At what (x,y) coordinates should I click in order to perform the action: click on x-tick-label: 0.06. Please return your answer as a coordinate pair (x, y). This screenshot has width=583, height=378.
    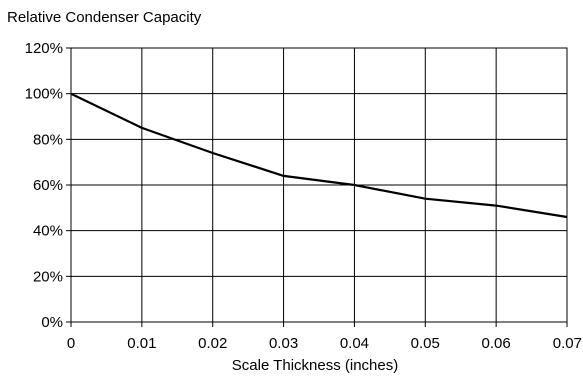
    Looking at the image, I should click on (496, 343).